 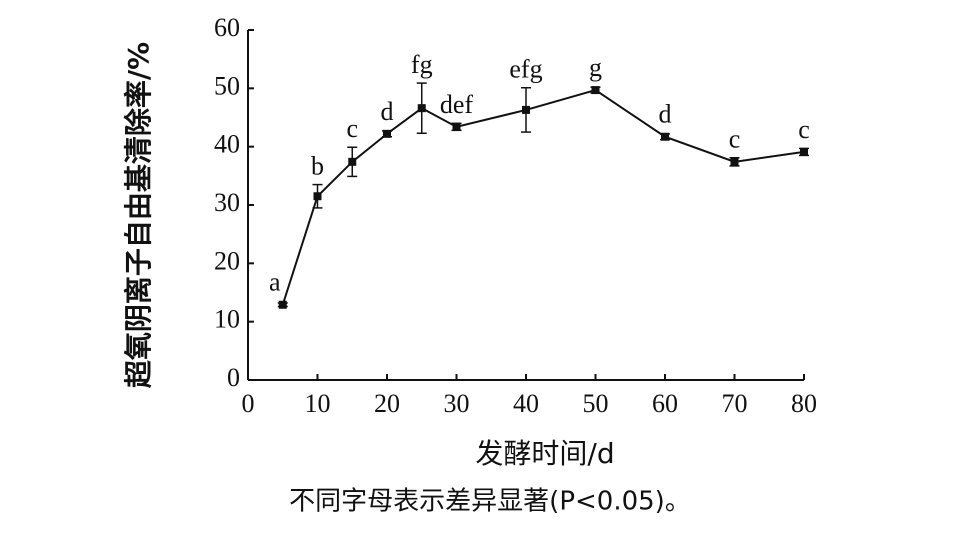 I want to click on x-tick-label: 80, so click(x=804, y=403).